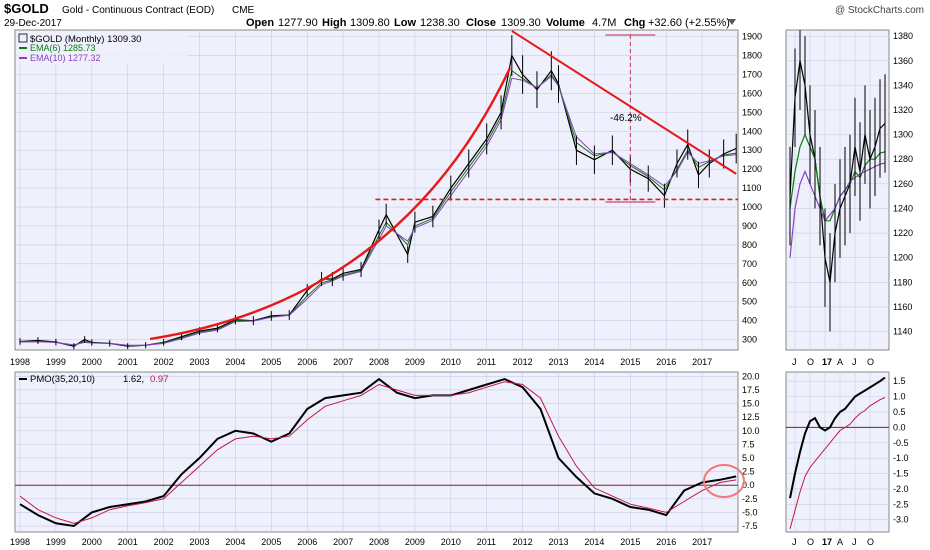  Describe the element at coordinates (752, 56) in the screenshot. I see `price-tick-label: 1800` at that location.